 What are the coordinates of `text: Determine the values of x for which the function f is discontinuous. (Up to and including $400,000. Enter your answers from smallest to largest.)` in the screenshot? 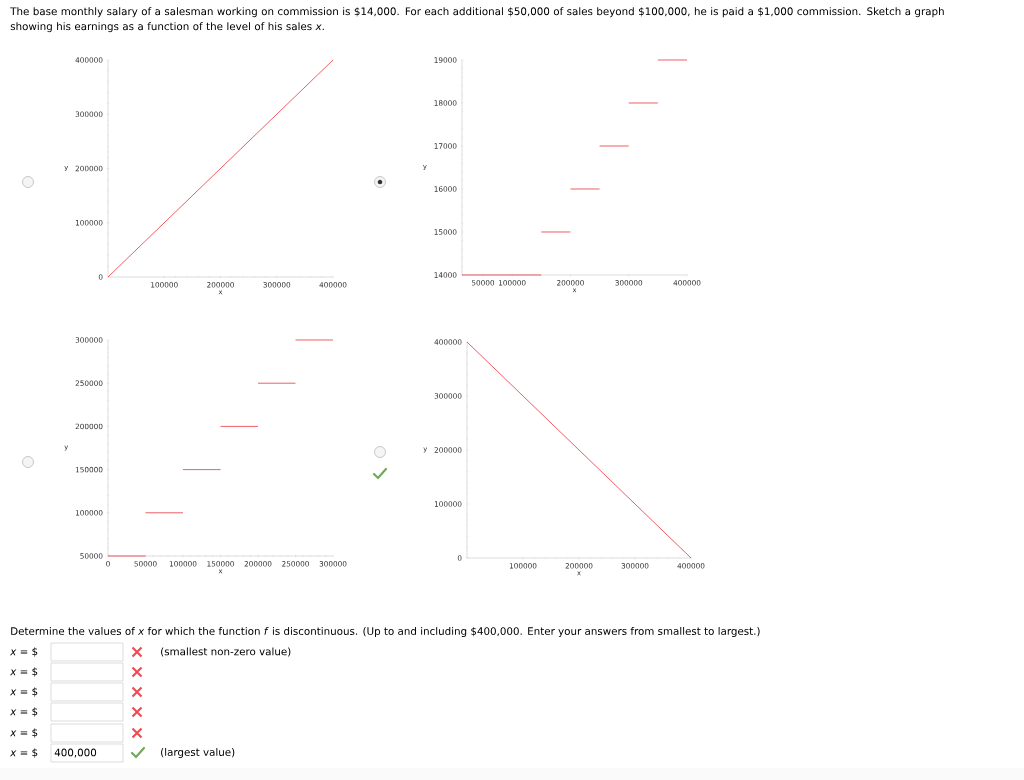 It's located at (385, 632).